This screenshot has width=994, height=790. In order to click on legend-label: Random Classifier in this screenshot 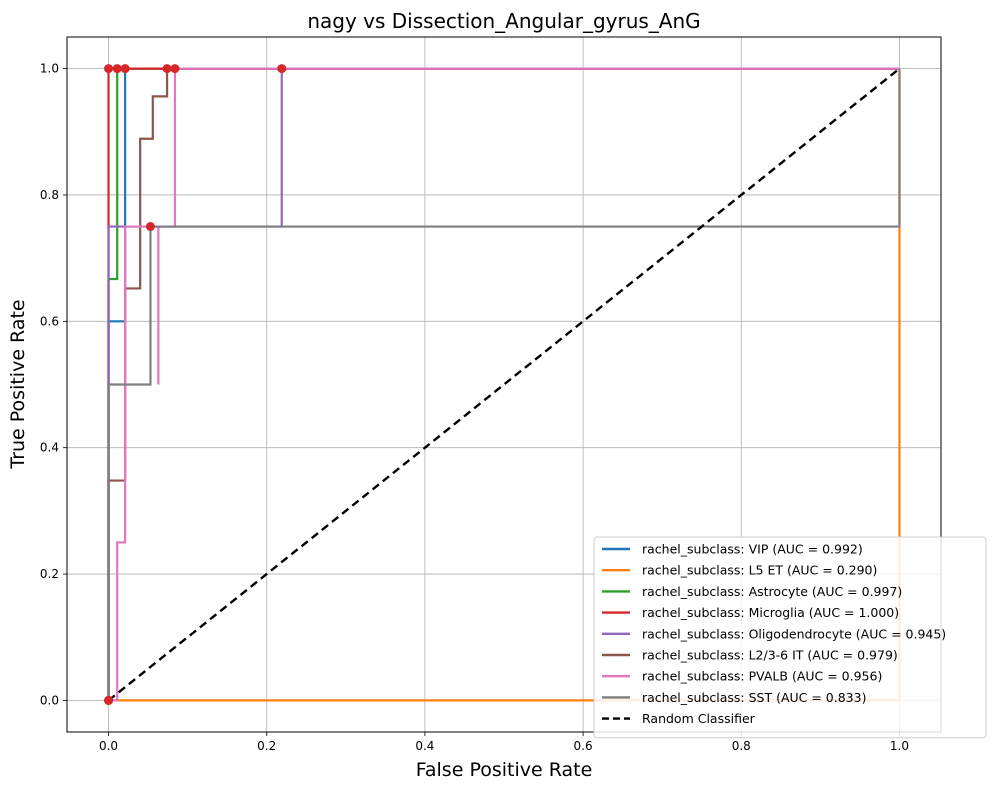, I will do `click(699, 718)`.